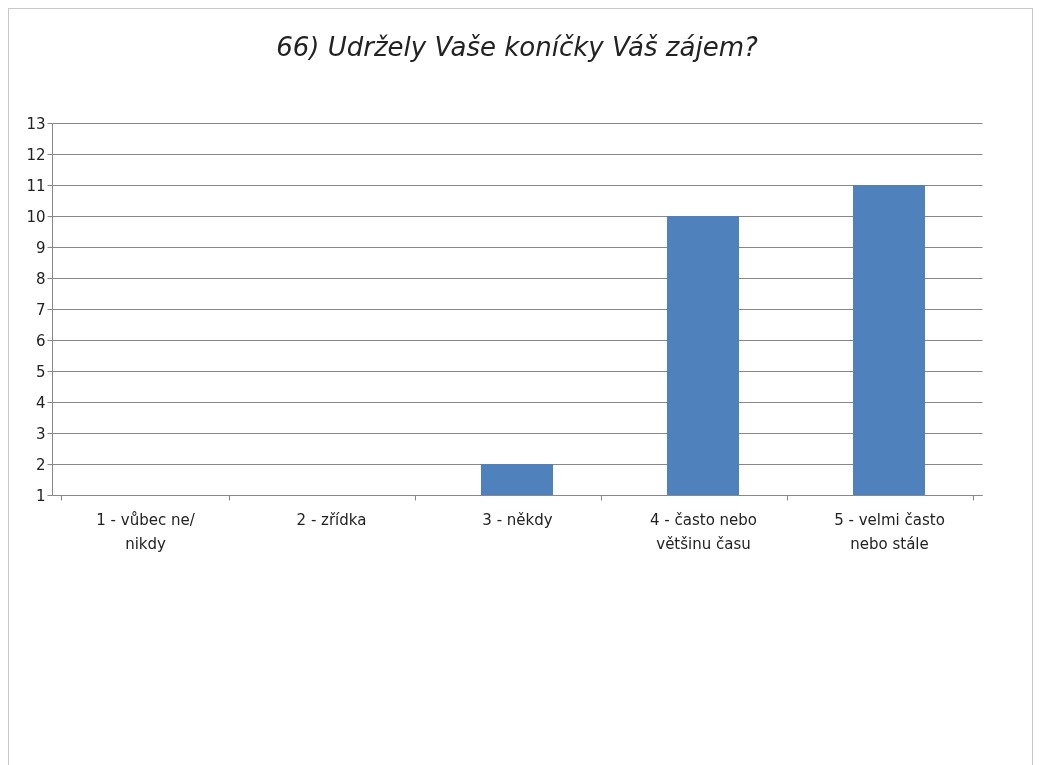 The height and width of the screenshot is (765, 1039). Describe the element at coordinates (40, 278) in the screenshot. I see `y-tick-label: 8` at that location.